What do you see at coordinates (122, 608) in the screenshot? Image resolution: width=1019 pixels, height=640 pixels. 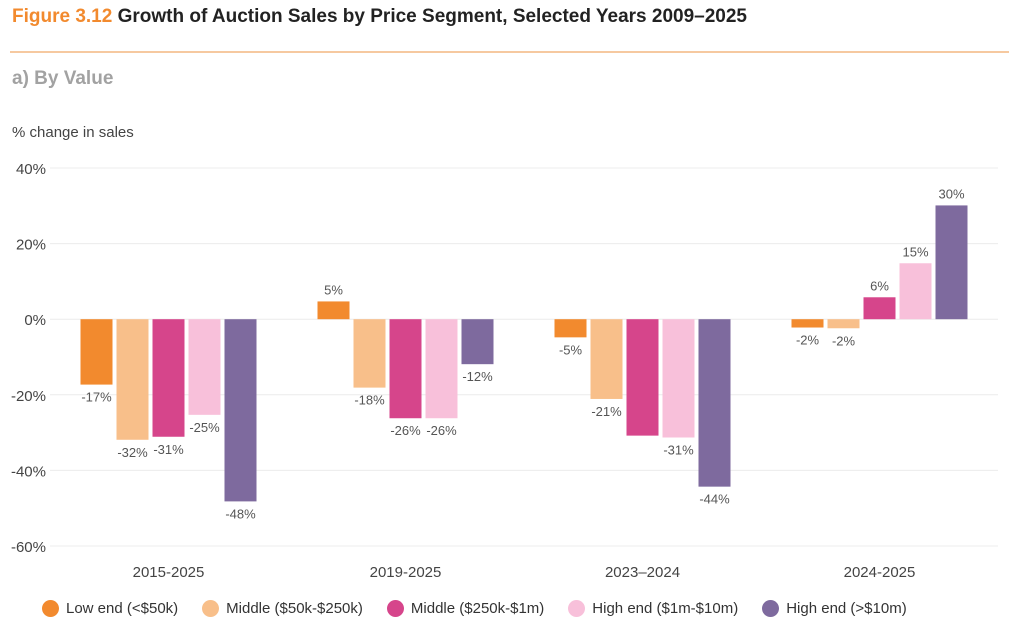 I see `legend-label: Low end (<$50k)` at bounding box center [122, 608].